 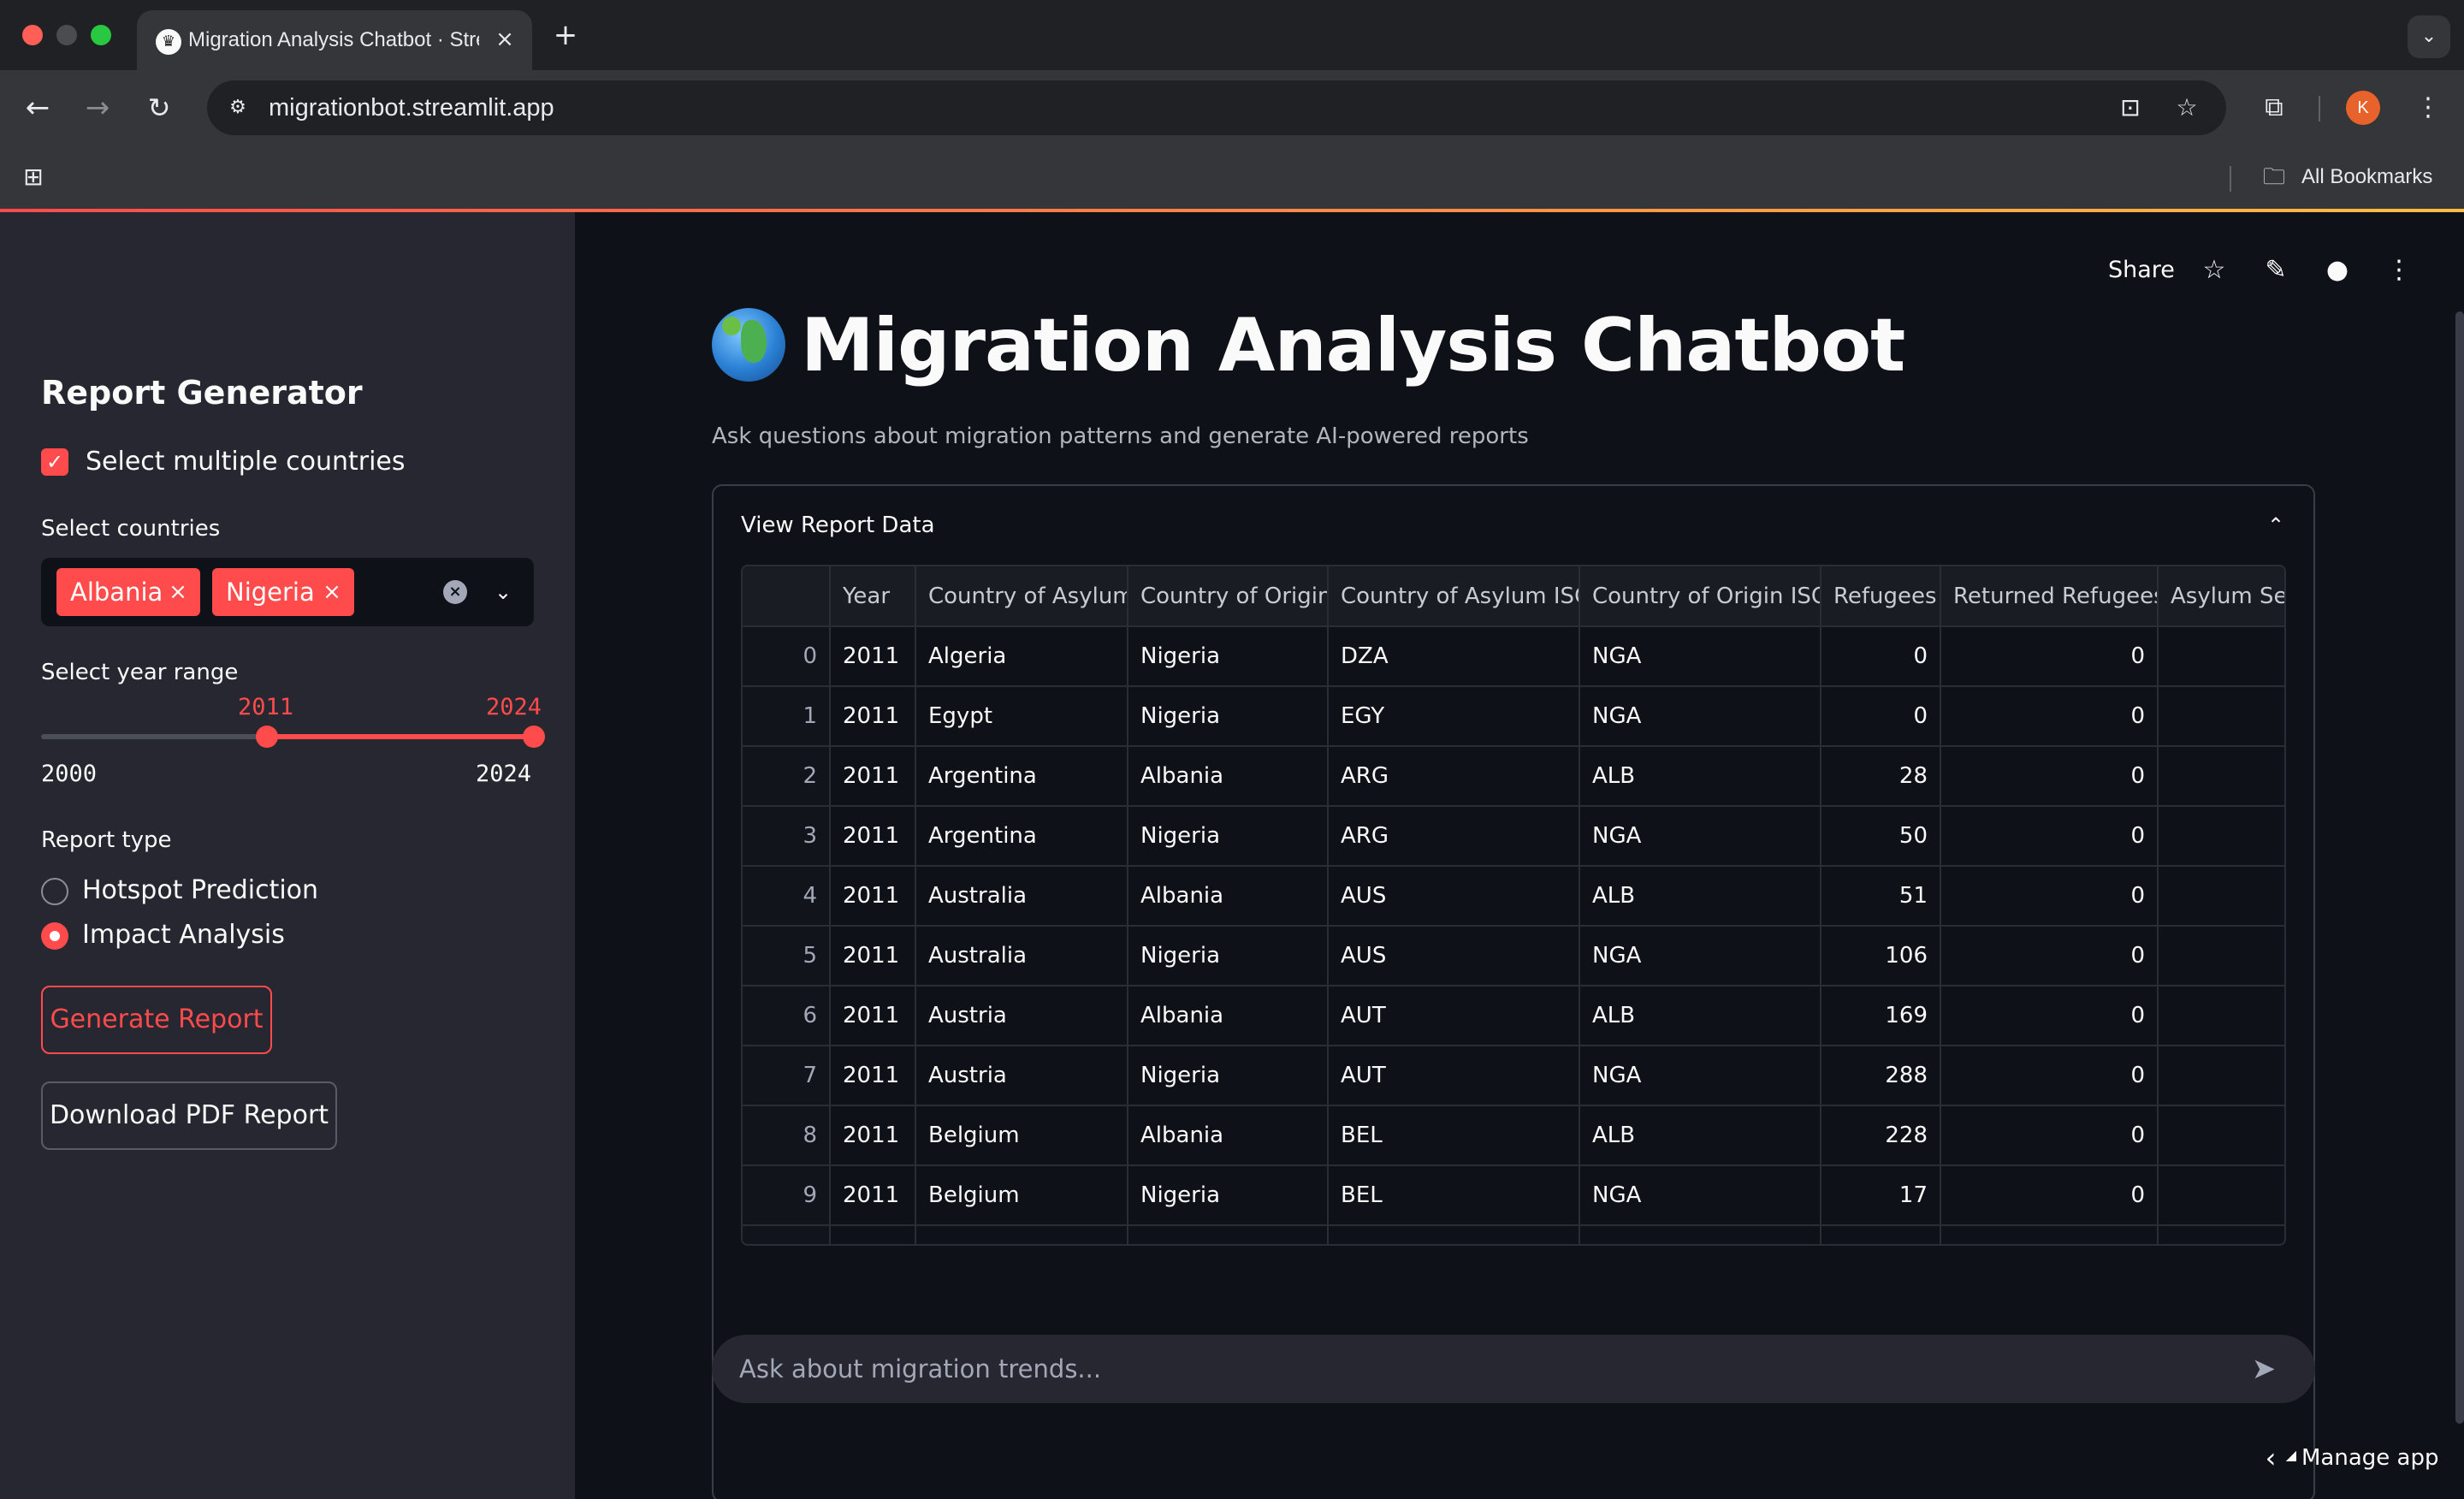 I want to click on site-info-icon: ⚙, so click(x=237, y=108).